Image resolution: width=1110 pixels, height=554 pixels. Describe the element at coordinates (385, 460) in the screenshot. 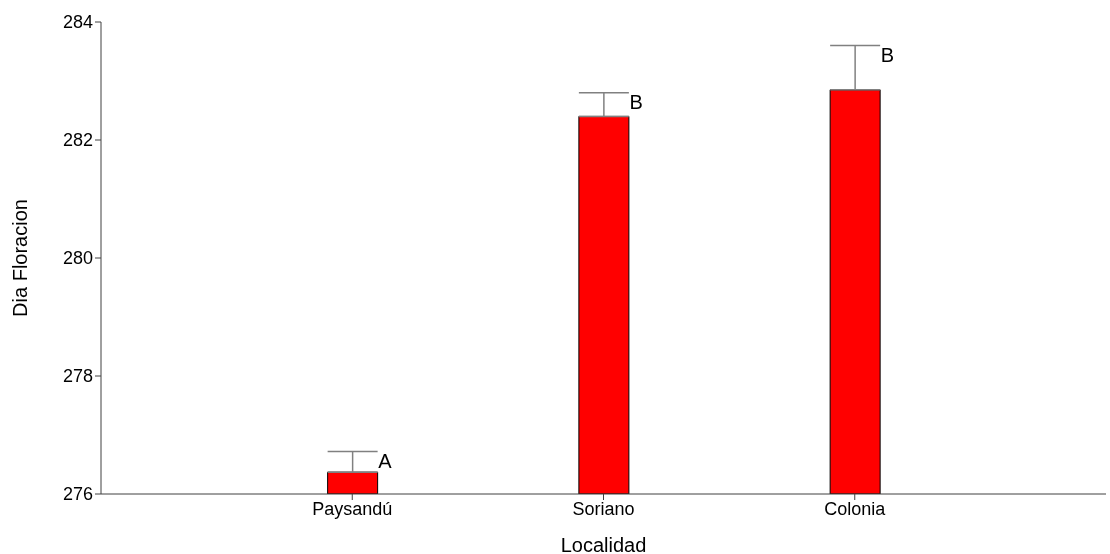

I see `annotation: A` at that location.